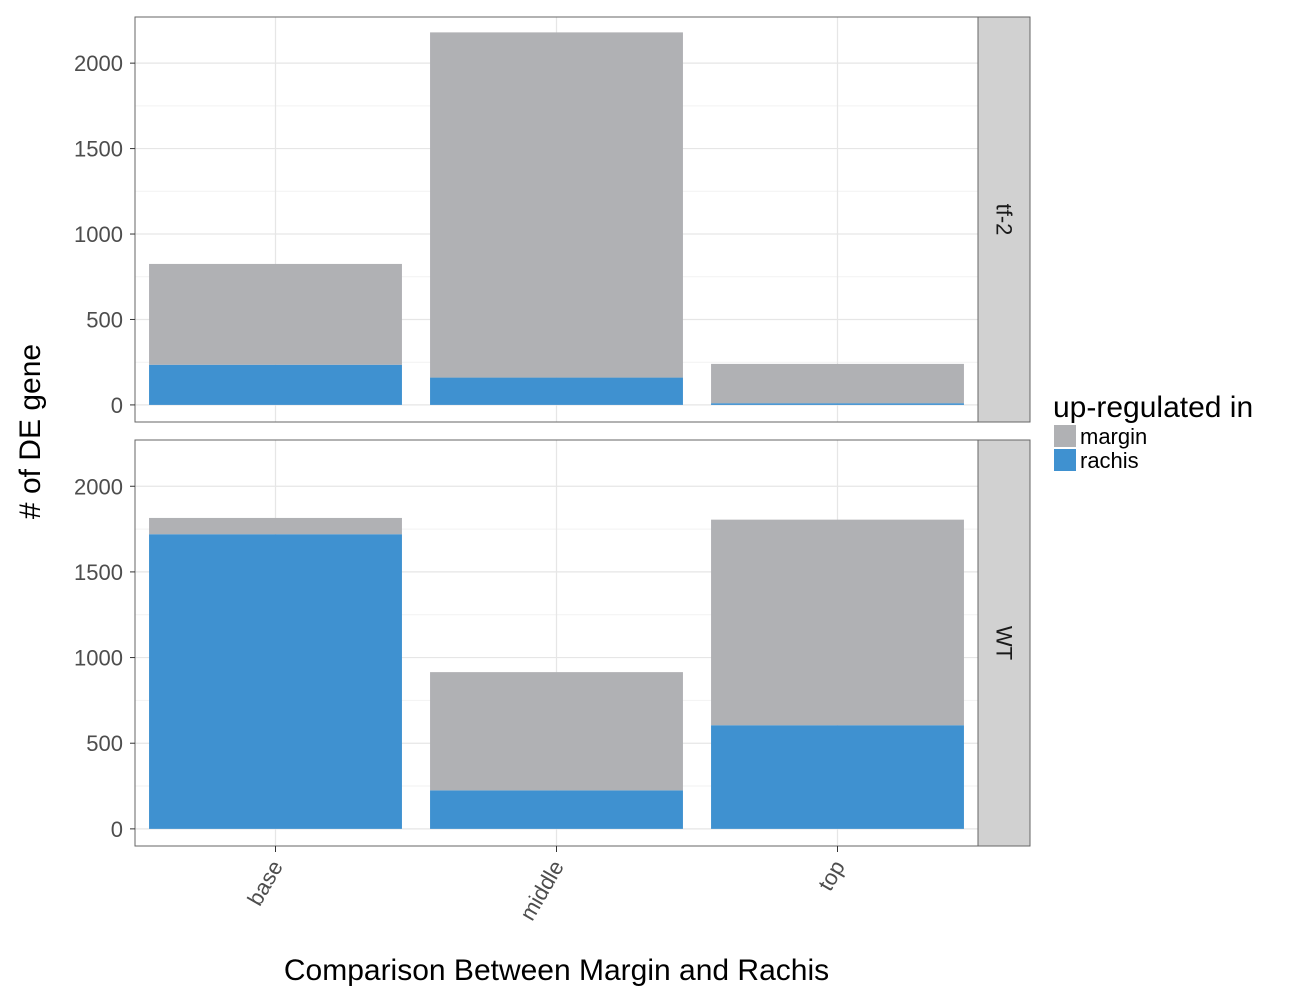  I want to click on legend-title: up-regulated in, so click(1153, 407).